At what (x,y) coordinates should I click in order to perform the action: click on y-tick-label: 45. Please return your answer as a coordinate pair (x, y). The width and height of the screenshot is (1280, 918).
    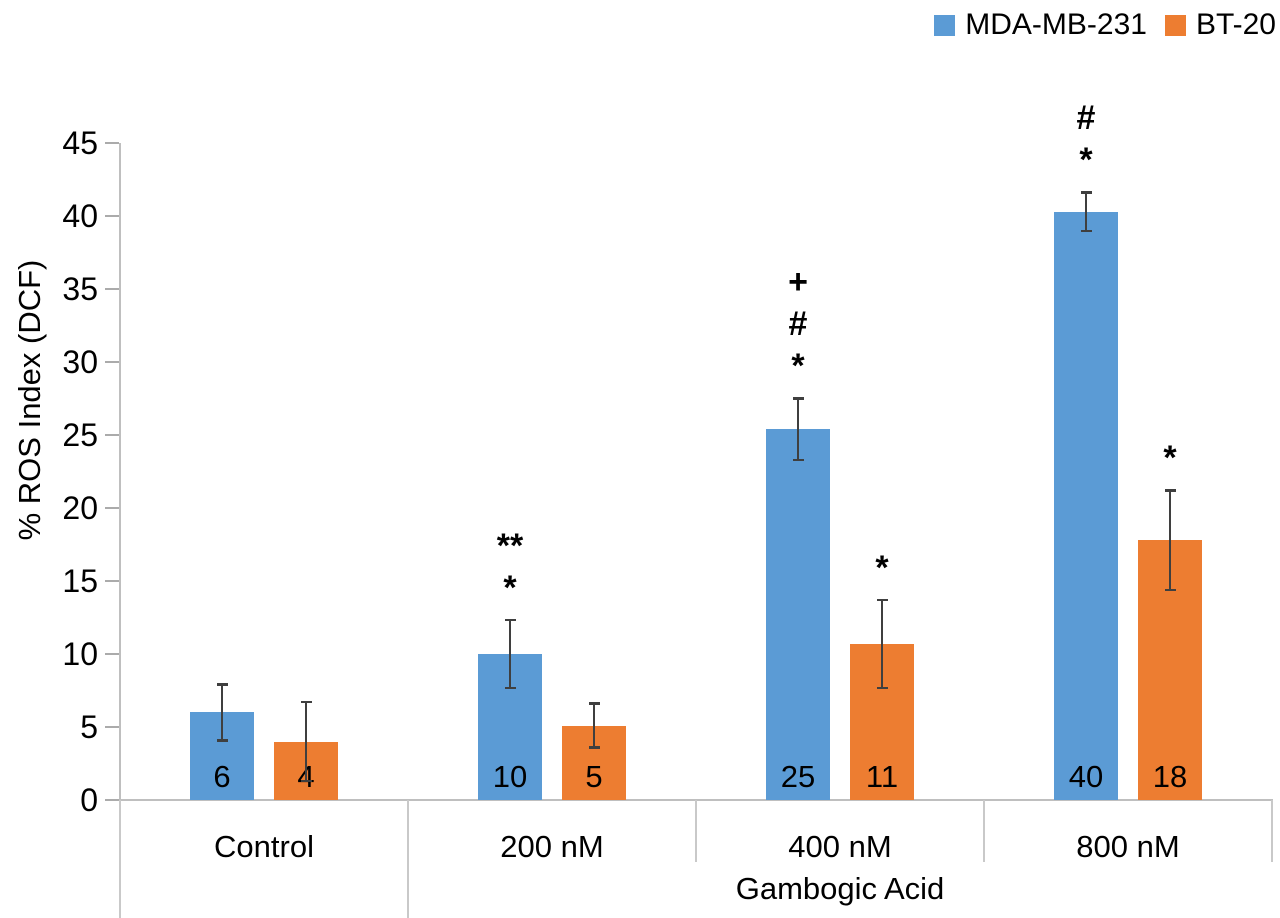
    Looking at the image, I should click on (80, 143).